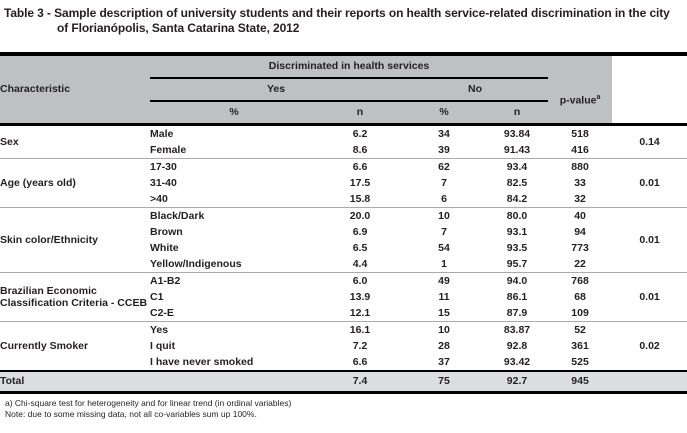  I want to click on characteristic-cell: Age (years old), so click(38, 182).